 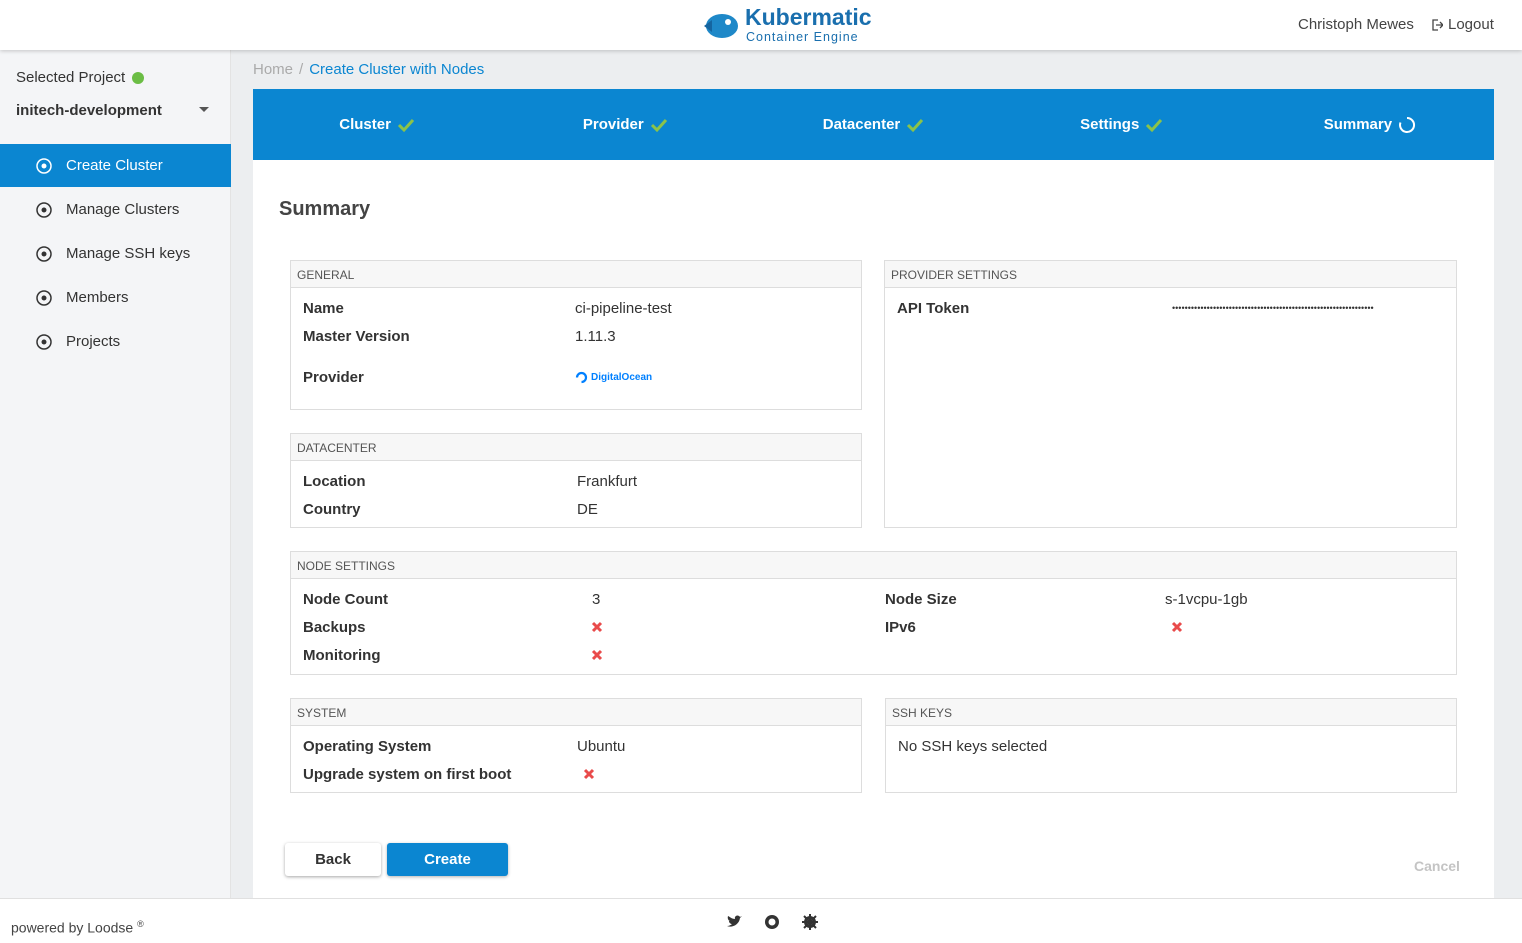 What do you see at coordinates (334, 481) in the screenshot?
I see `field-label: Location` at bounding box center [334, 481].